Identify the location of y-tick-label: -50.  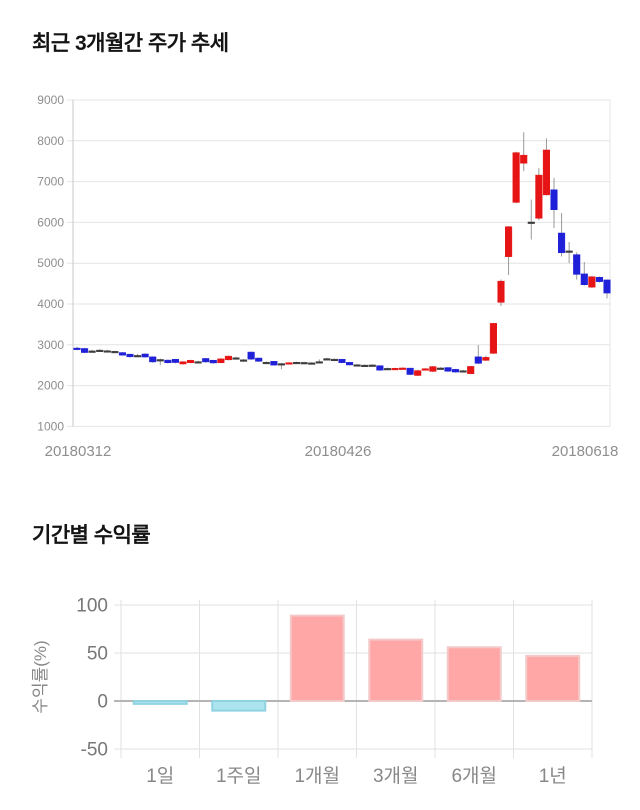
(94, 750).